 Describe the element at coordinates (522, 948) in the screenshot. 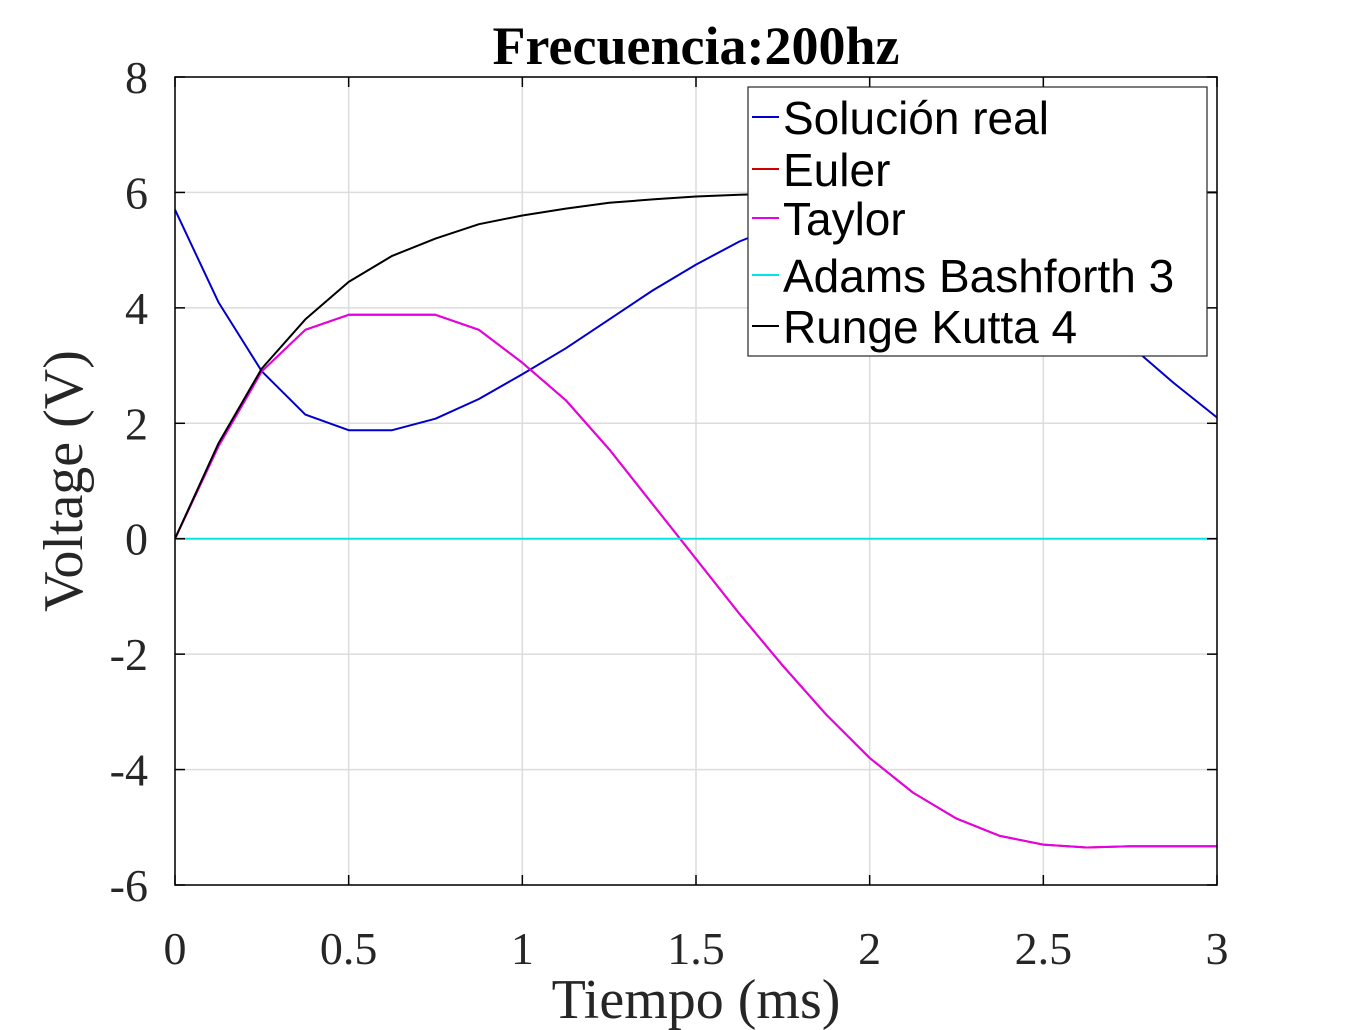

I see `x-tick-label: 1` at that location.